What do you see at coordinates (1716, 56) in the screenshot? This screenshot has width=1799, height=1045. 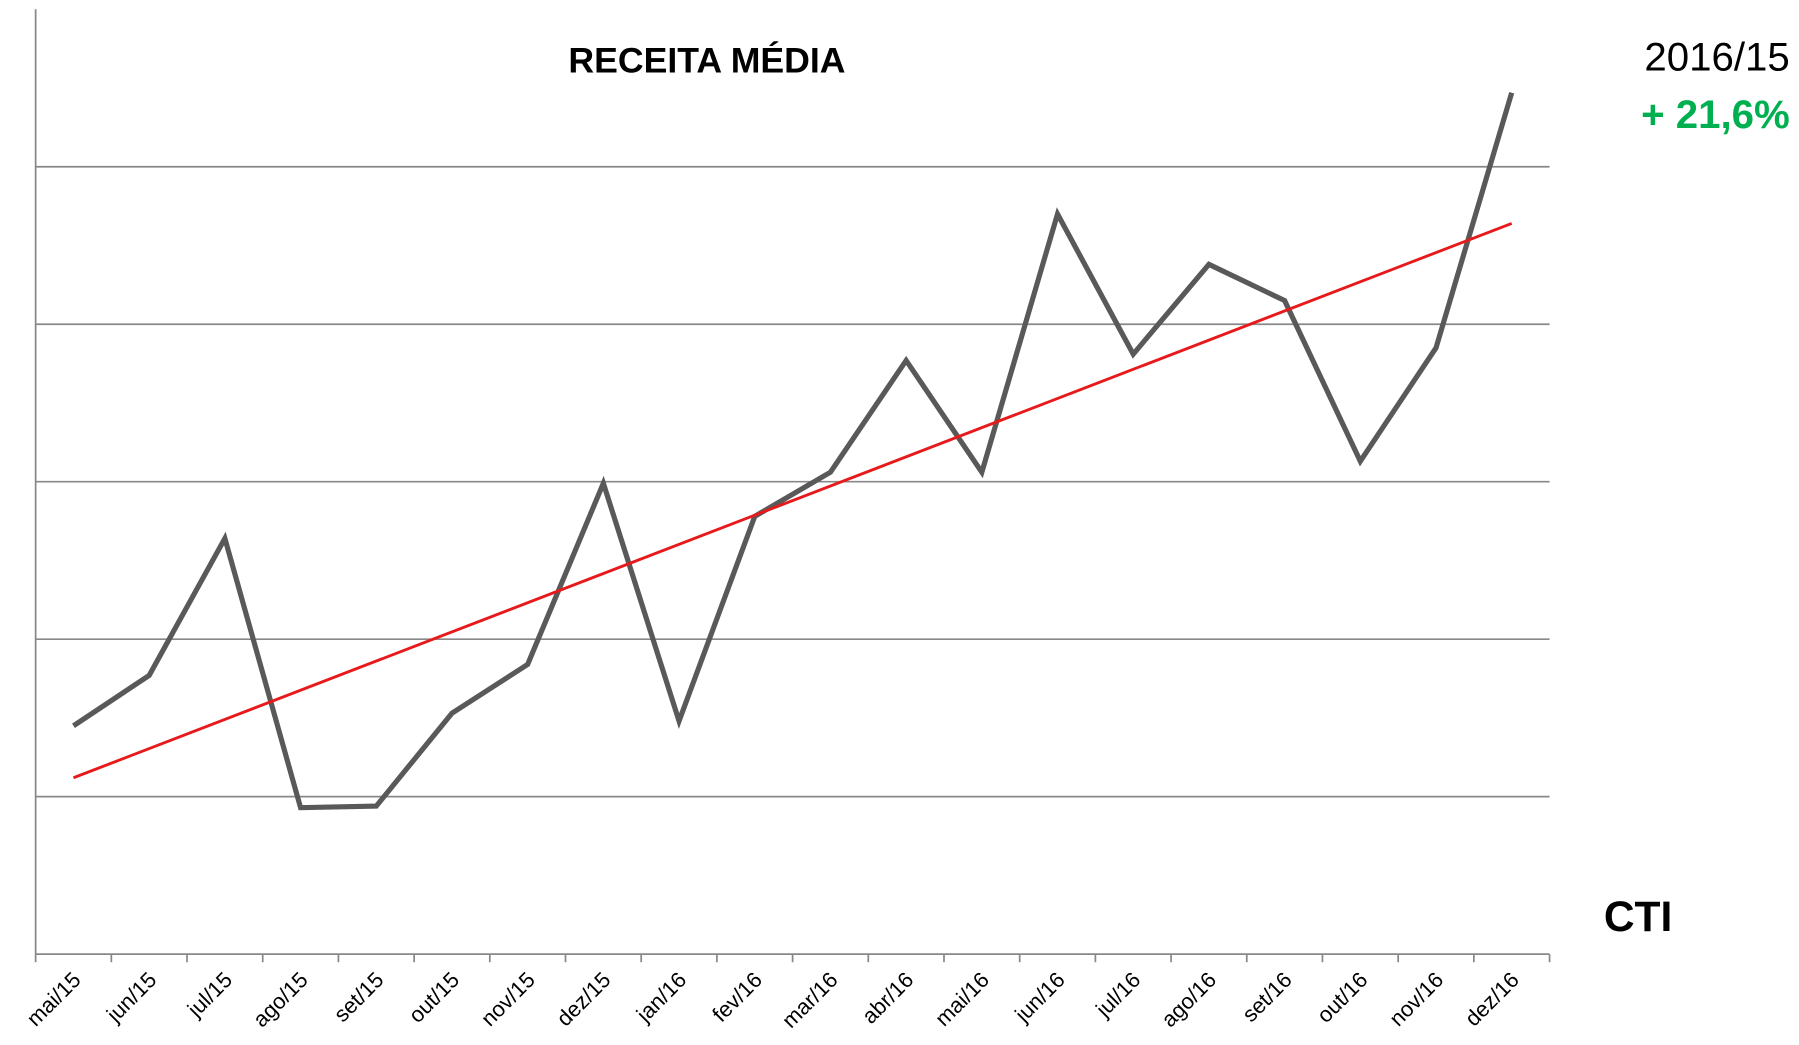 I see `period-label: 2016/15` at bounding box center [1716, 56].